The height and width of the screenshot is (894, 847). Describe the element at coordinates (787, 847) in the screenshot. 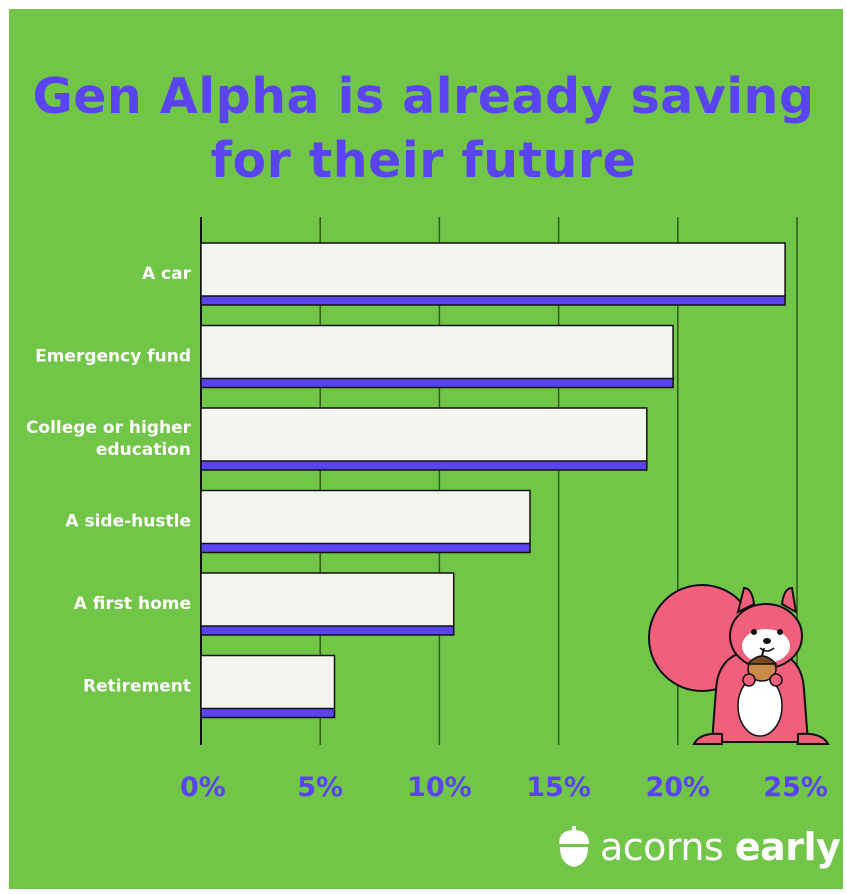

I see `brand-word-early: early` at that location.